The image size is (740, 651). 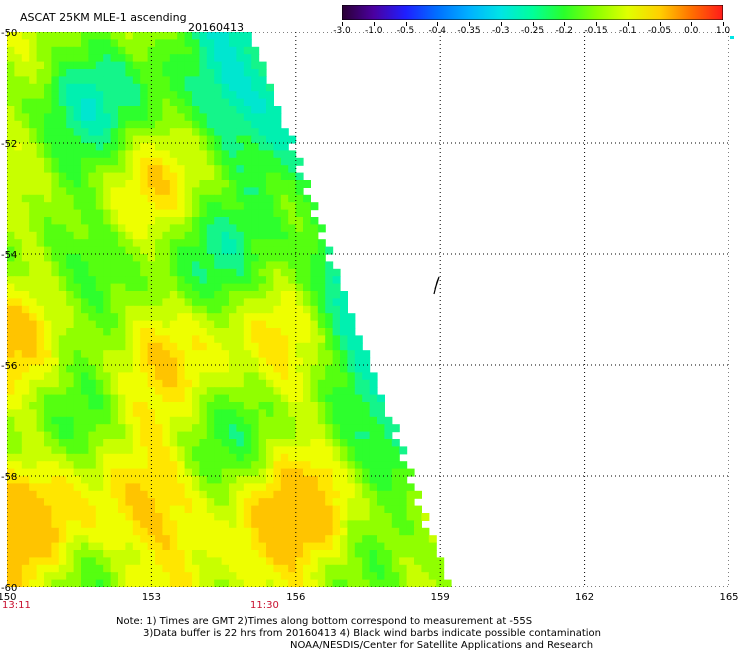 What do you see at coordinates (729, 597) in the screenshot?
I see `longitude-label: 165` at bounding box center [729, 597].